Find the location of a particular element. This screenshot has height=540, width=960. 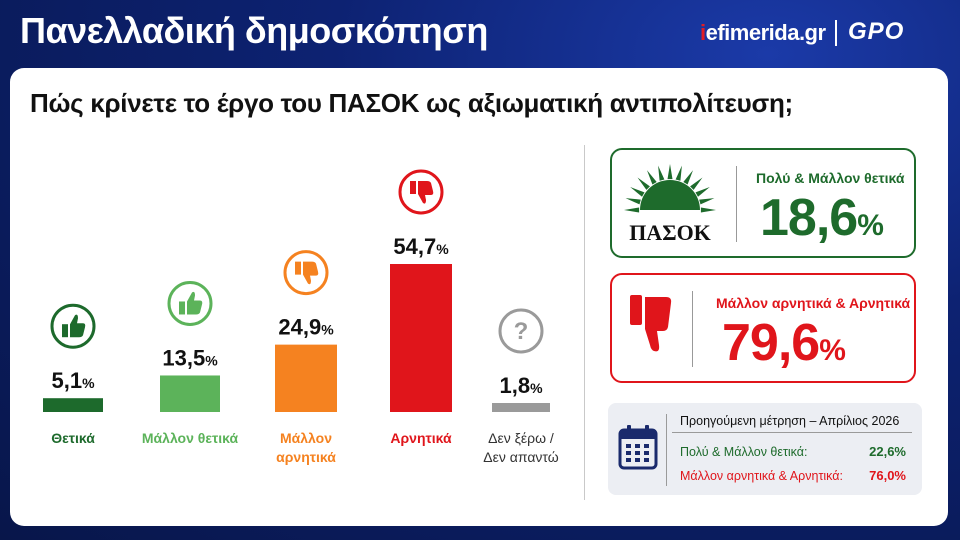

previous-negative-label: Μάλλον αρνητικά & Αρνητικά: is located at coordinates (761, 476).